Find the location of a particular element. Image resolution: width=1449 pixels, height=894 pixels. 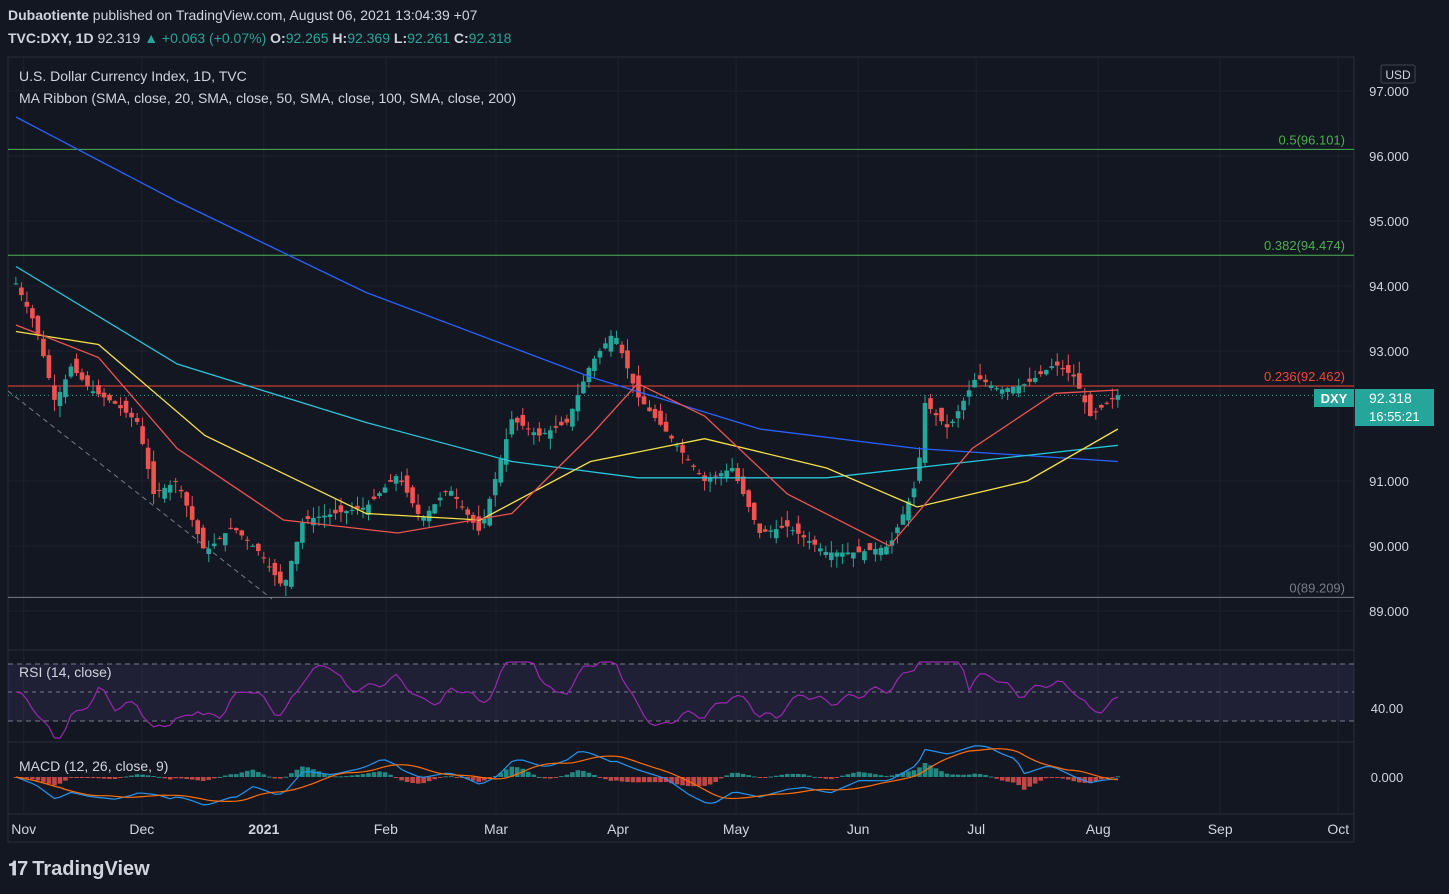

time-axis: Nov Dec 2021 Feb Mar Apr May Jun Jul Aug Sep Oct is located at coordinates (680, 829).